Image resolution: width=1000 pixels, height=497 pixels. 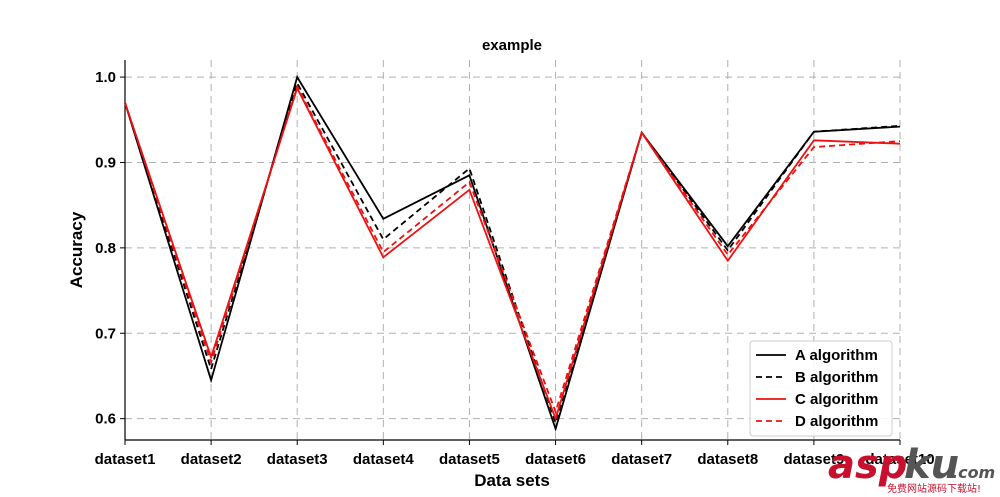 I want to click on watermark: asp ku .com 免费网站源码下载站!, so click(x=911, y=468).